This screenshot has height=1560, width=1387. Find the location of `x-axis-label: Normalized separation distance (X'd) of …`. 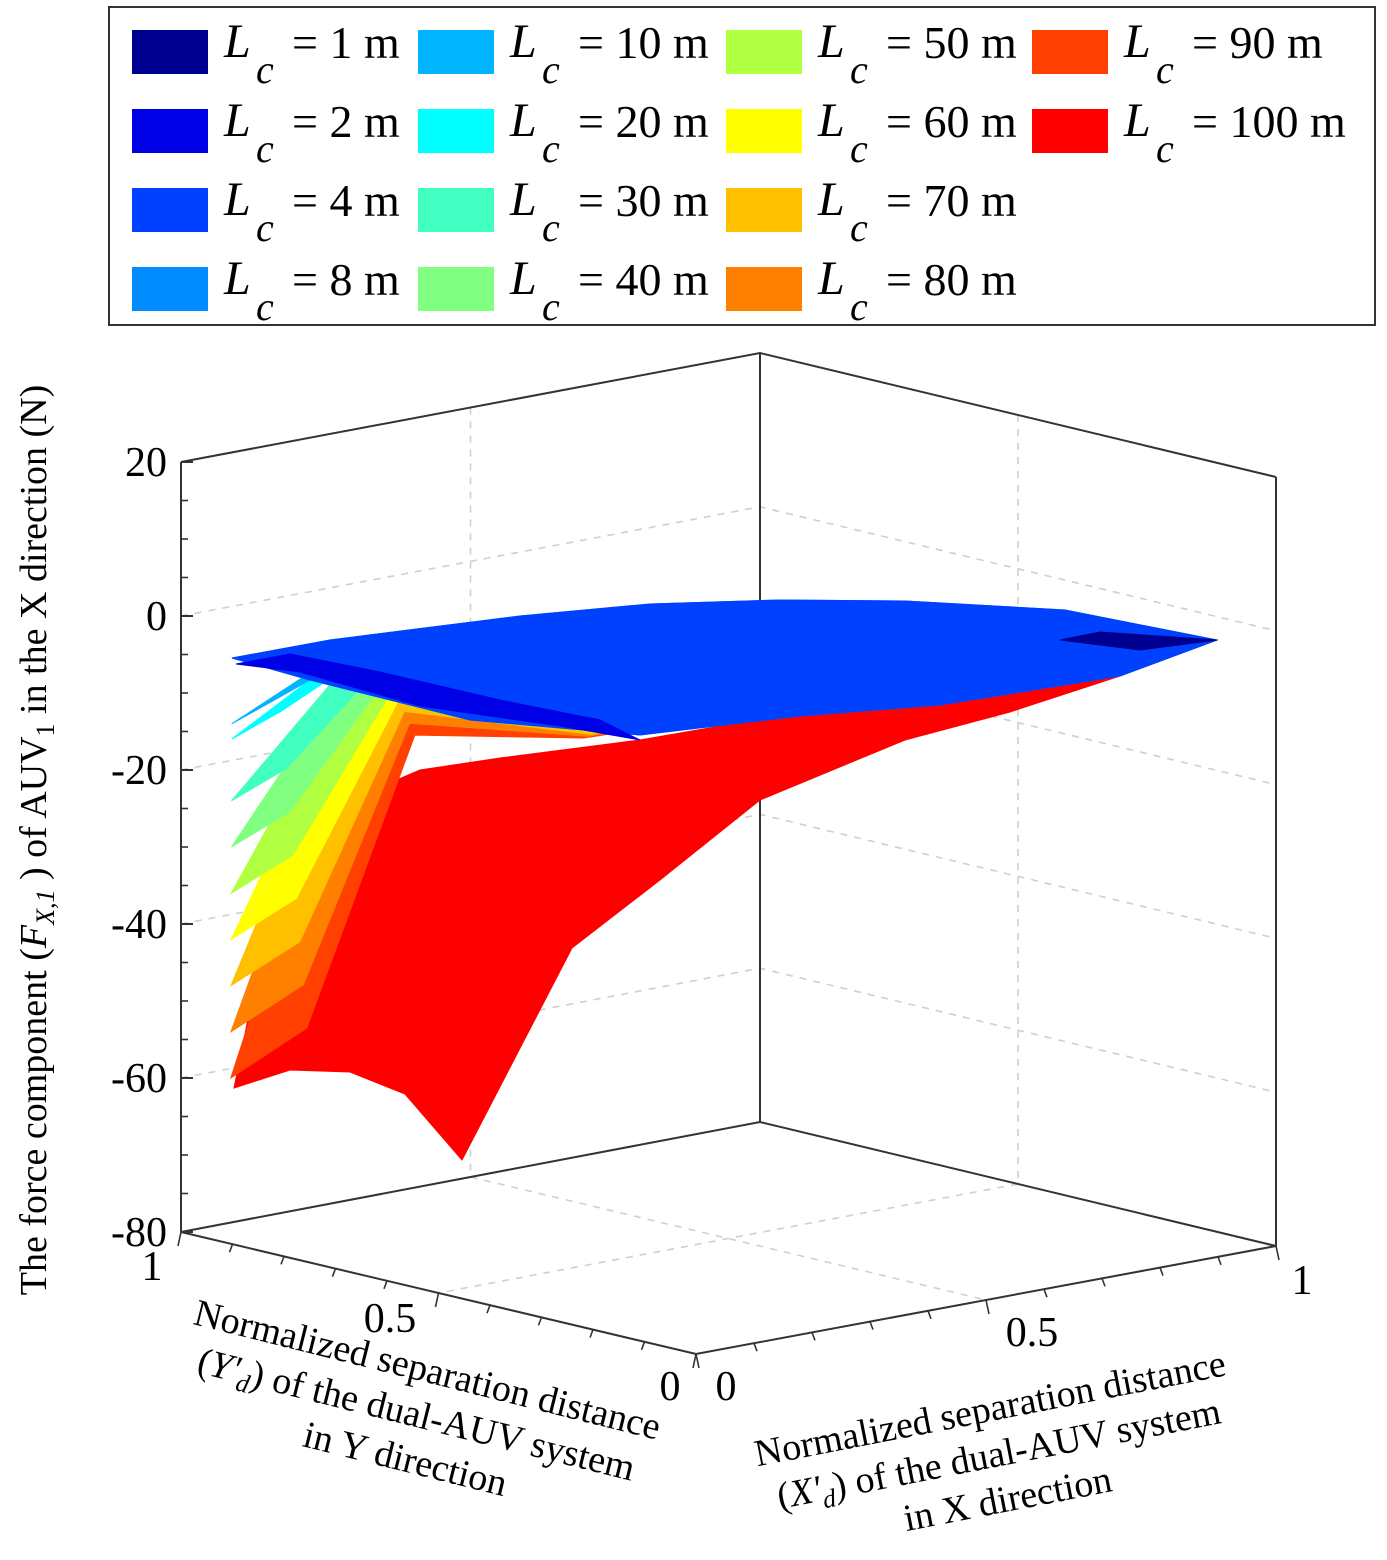

x-axis-label: Normalized separation distance (X'd) of … is located at coordinates (990, 1441).